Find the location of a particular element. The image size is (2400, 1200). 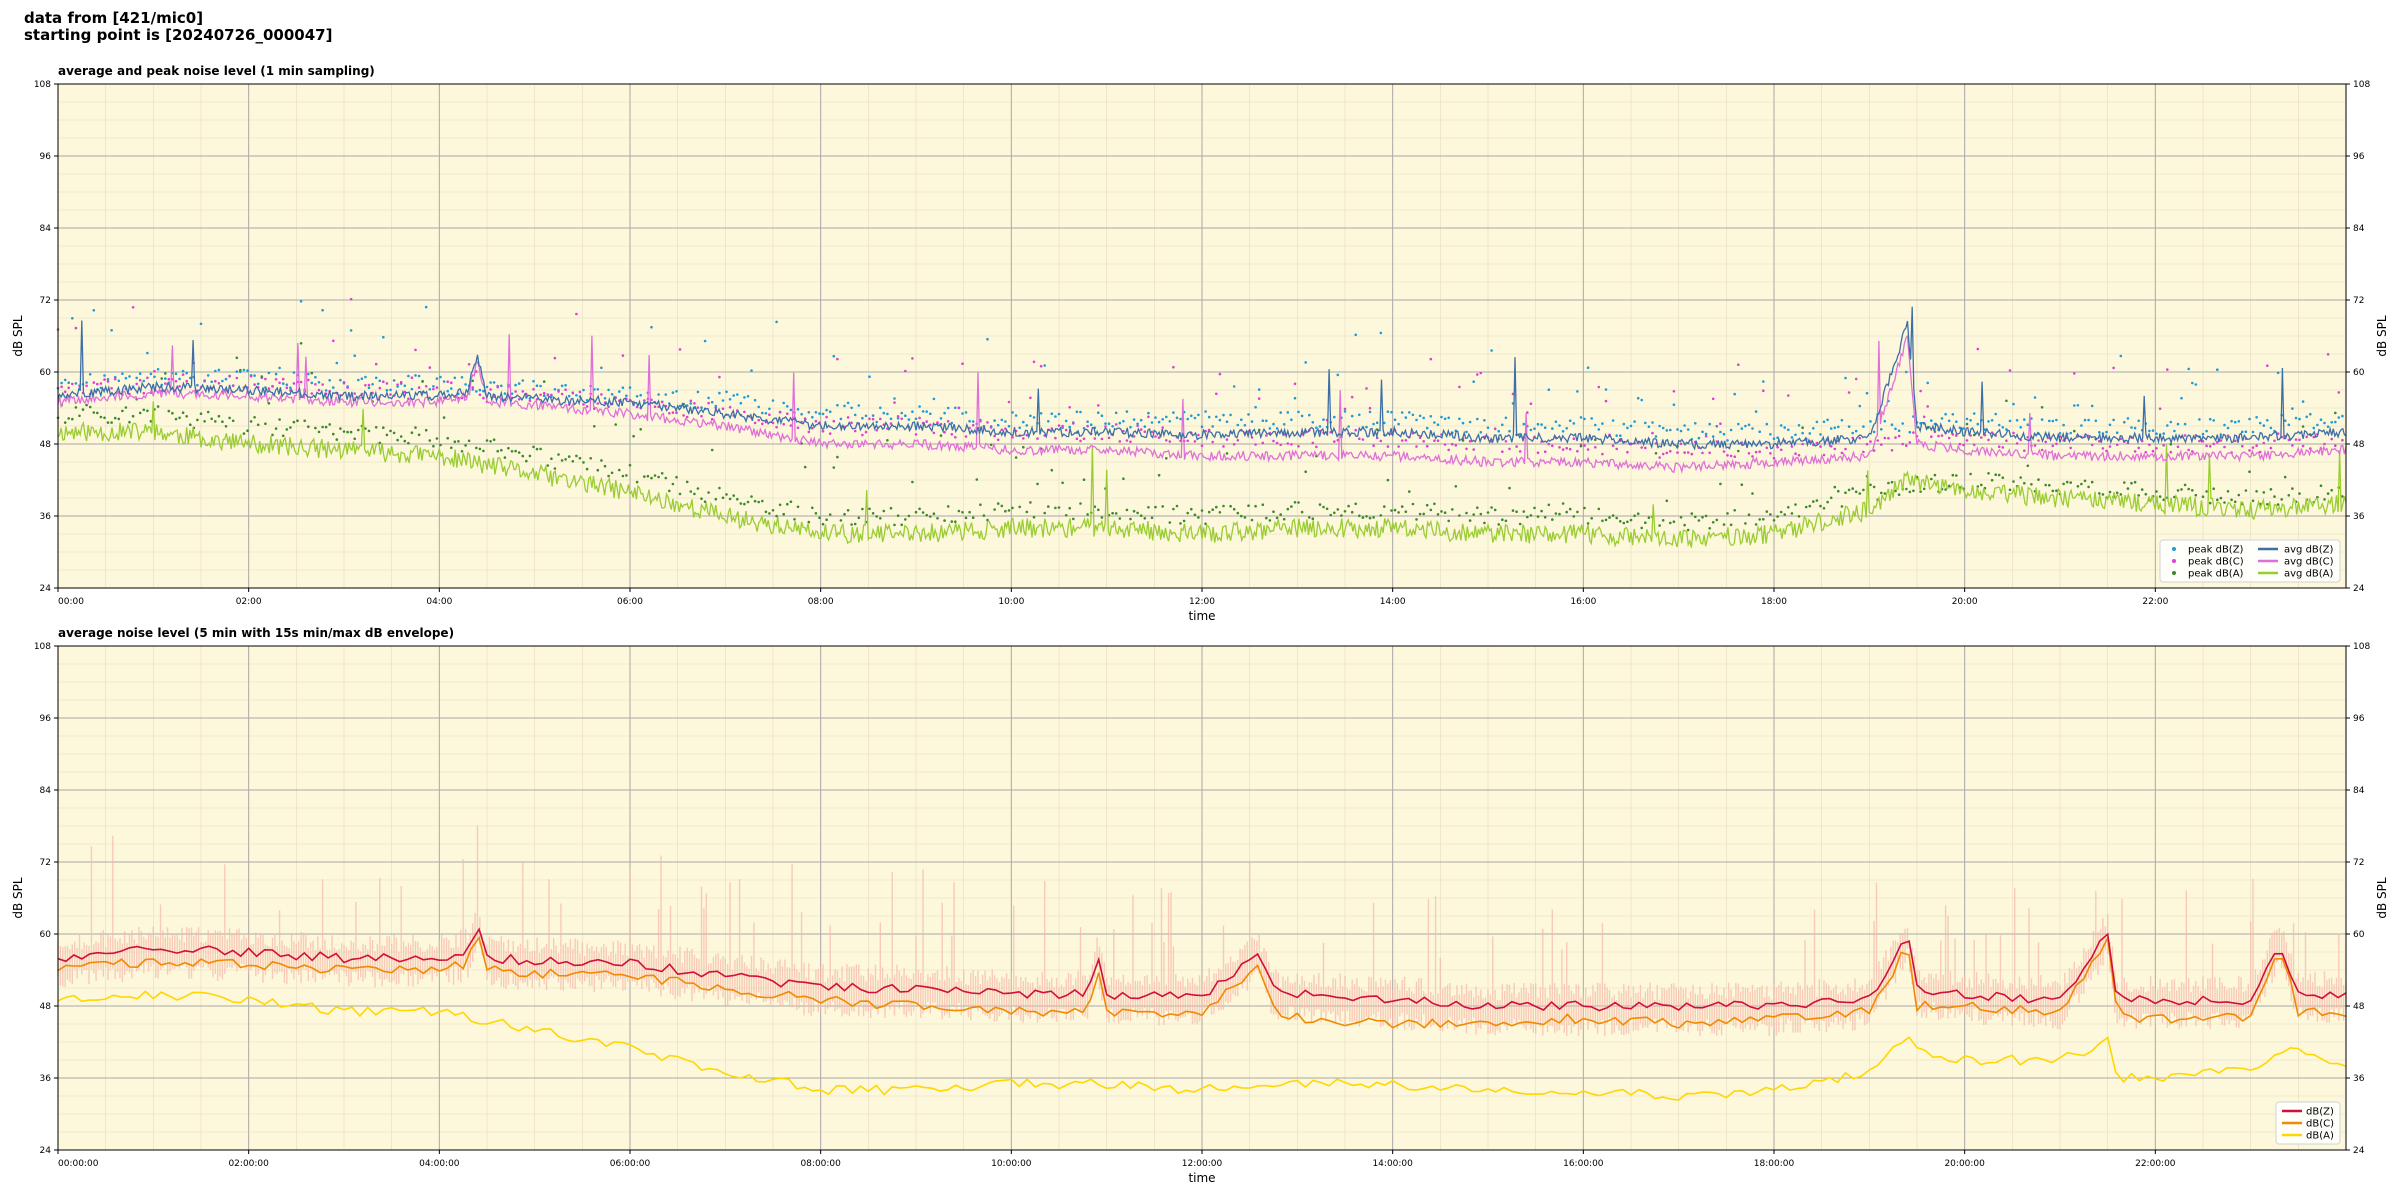

series-db-a- is located at coordinates (1202, 1045).